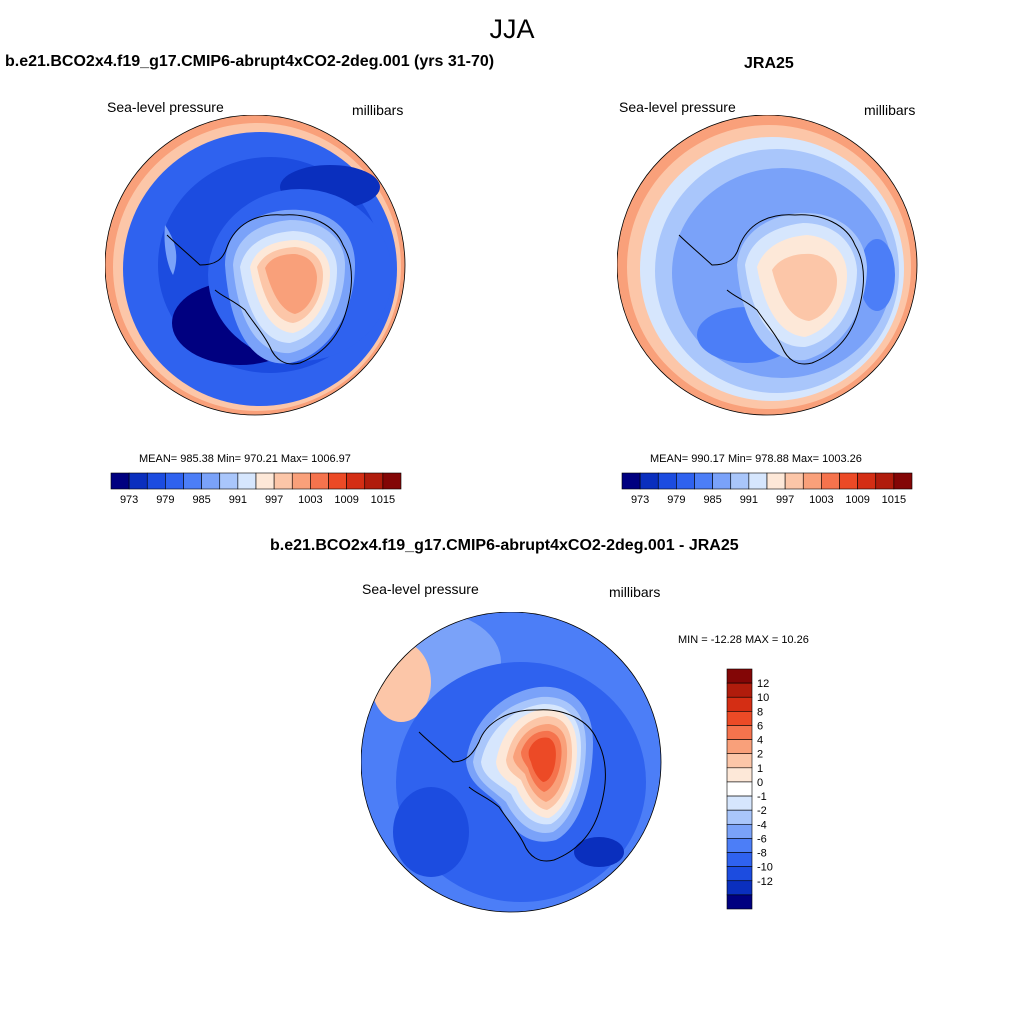 Image resolution: width=1024 pixels, height=1024 pixels. I want to click on panel1-colorbar: 973 979 985 991 997 1003 1009 1015, so click(256, 489).